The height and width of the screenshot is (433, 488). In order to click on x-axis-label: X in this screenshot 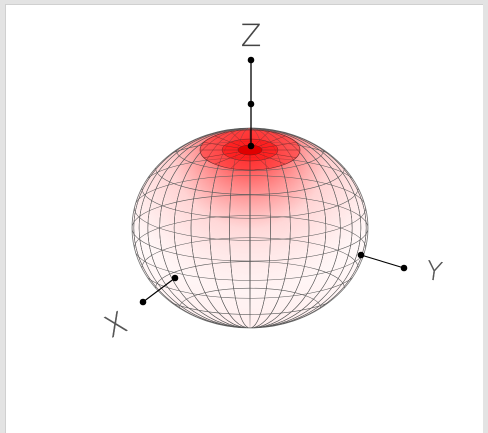, I will do `click(115, 325)`.